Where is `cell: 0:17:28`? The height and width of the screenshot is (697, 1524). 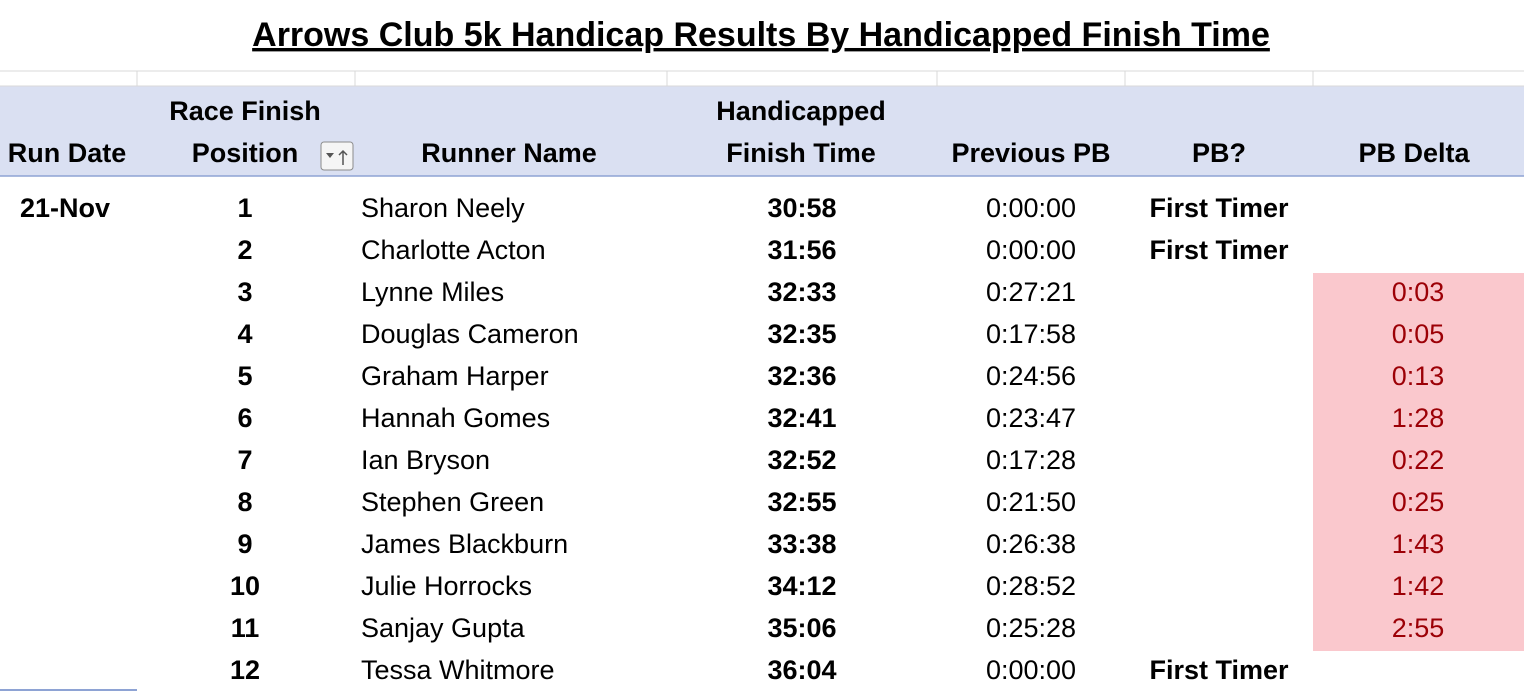 cell: 0:17:28 is located at coordinates (1031, 460).